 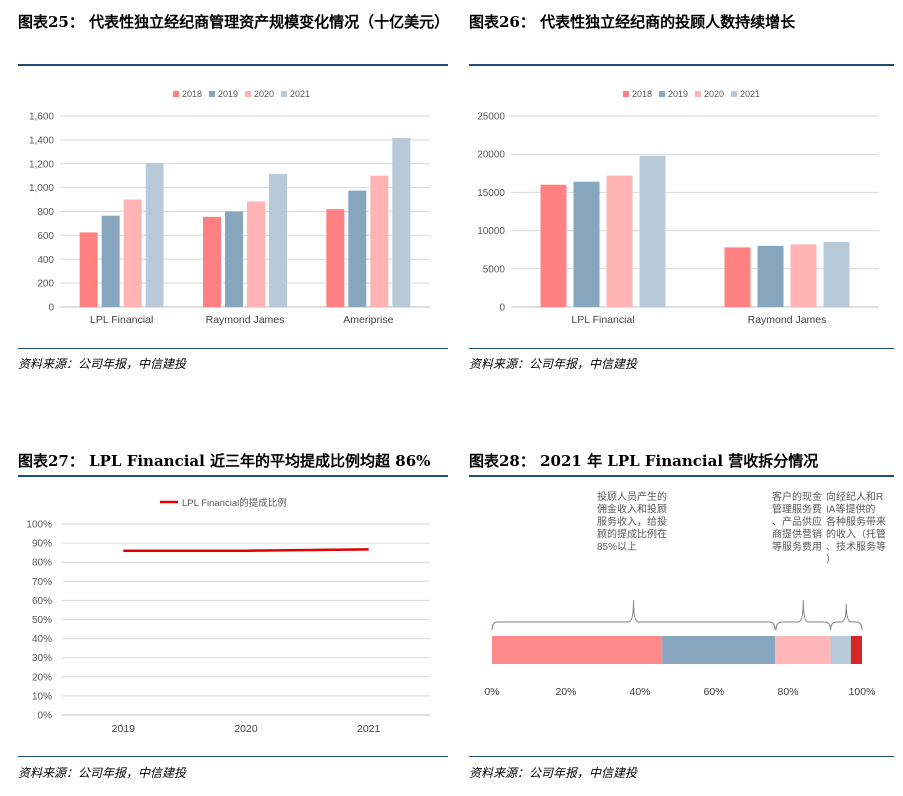 What do you see at coordinates (632, 22) in the screenshot?
I see `chart26-title: 图表26： 代表性独立经纪商的投顾人数持续增长` at bounding box center [632, 22].